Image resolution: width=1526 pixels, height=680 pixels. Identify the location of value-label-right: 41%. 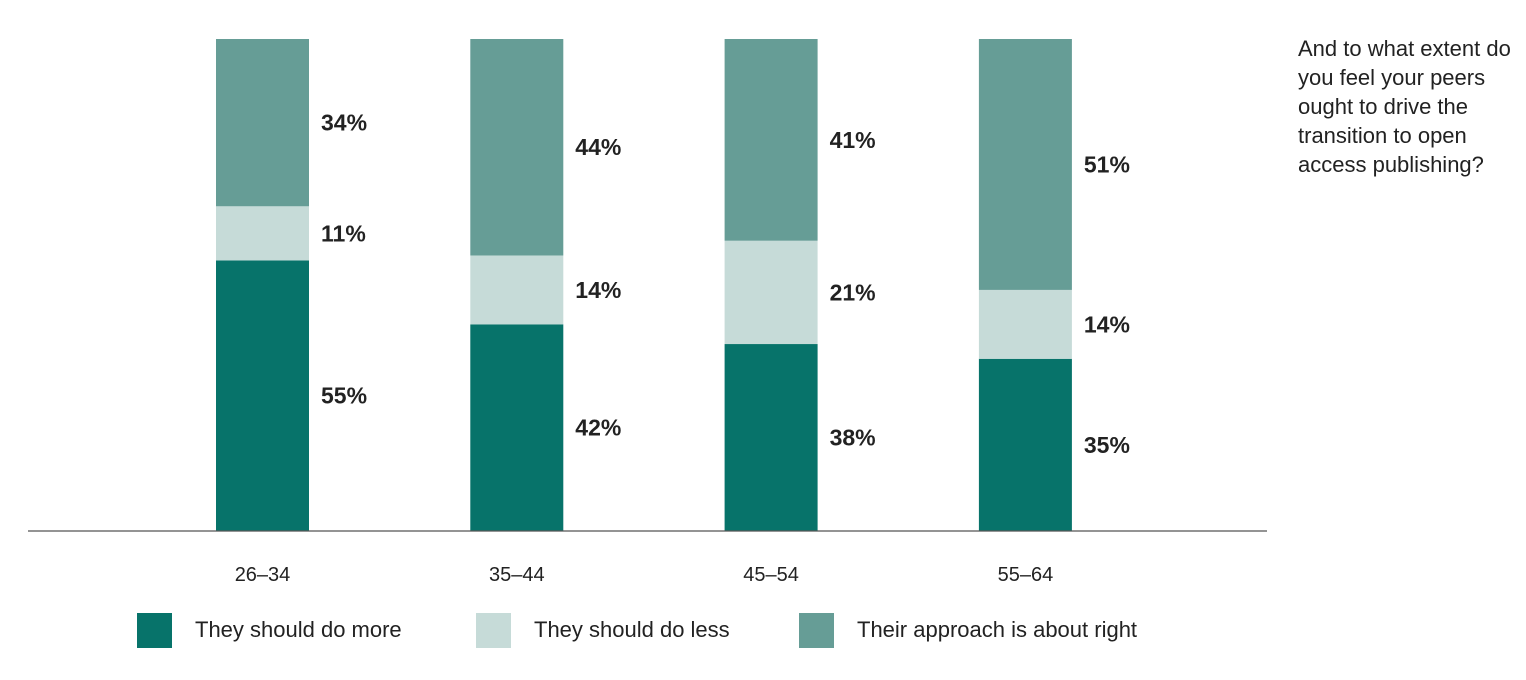
(853, 140).